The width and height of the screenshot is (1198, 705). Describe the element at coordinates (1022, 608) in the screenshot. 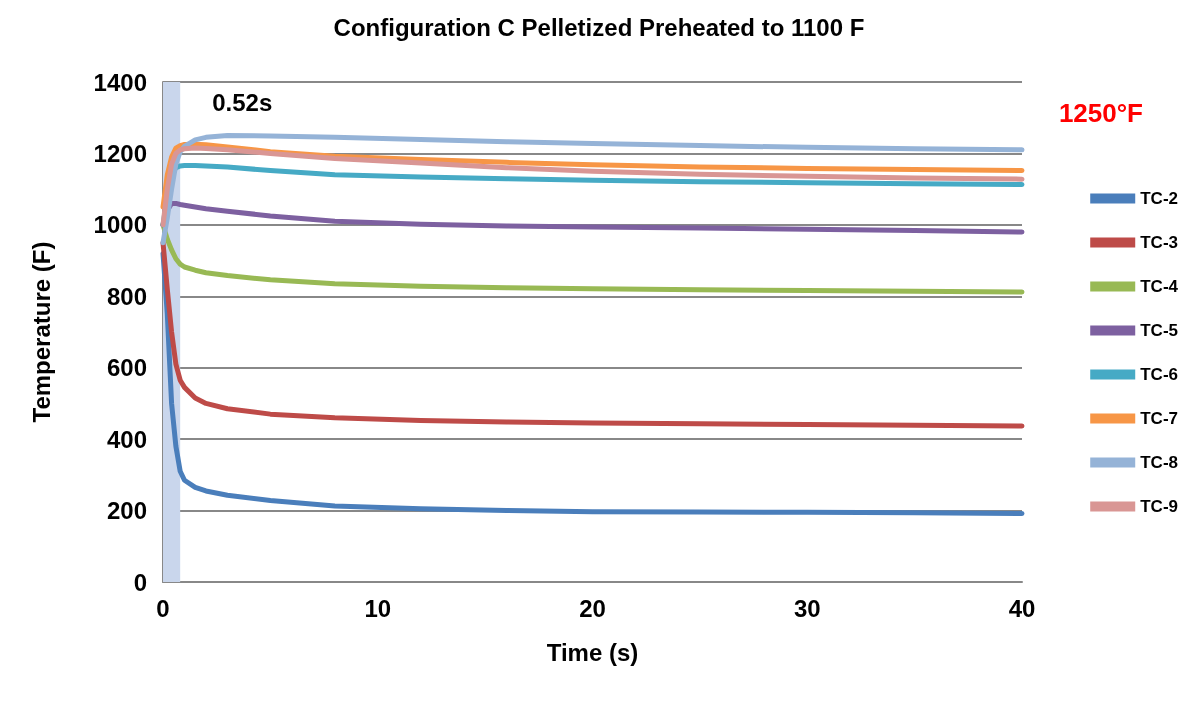

I see `x-tick-label: 40` at that location.